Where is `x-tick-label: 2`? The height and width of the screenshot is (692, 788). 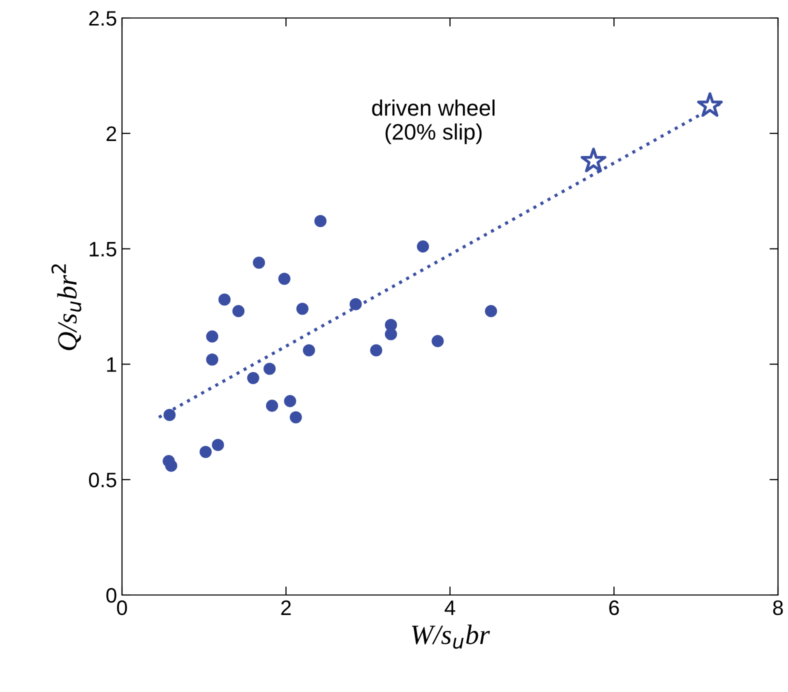 x-tick-label: 2 is located at coordinates (286, 607).